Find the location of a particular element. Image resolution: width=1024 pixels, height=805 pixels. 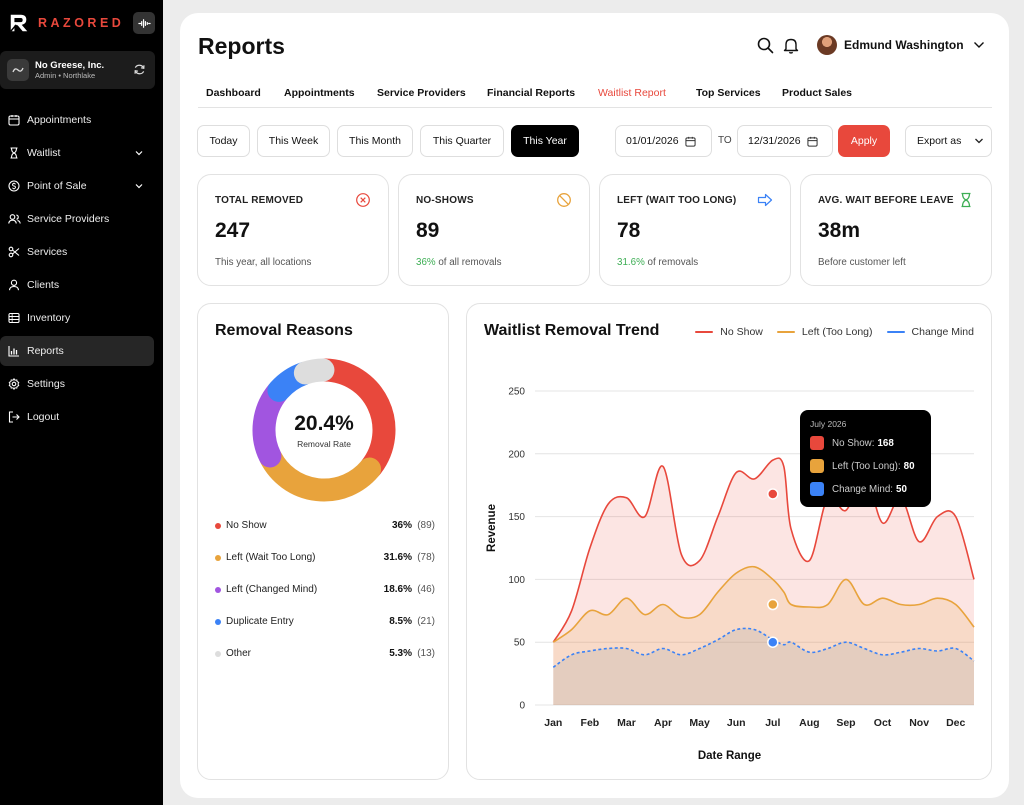

hourglass-icon is located at coordinates (966, 200).